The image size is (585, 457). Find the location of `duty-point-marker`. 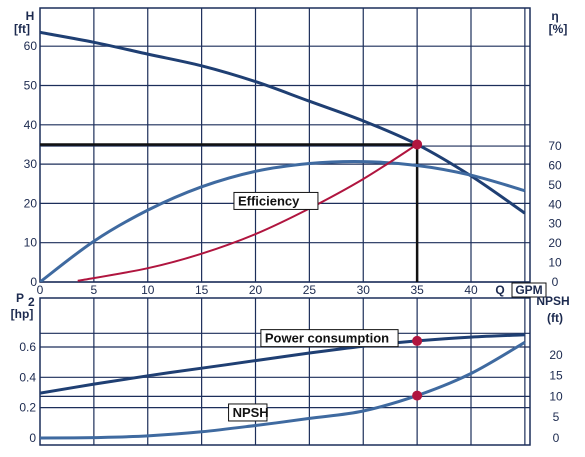

duty-point-marker is located at coordinates (417, 144).